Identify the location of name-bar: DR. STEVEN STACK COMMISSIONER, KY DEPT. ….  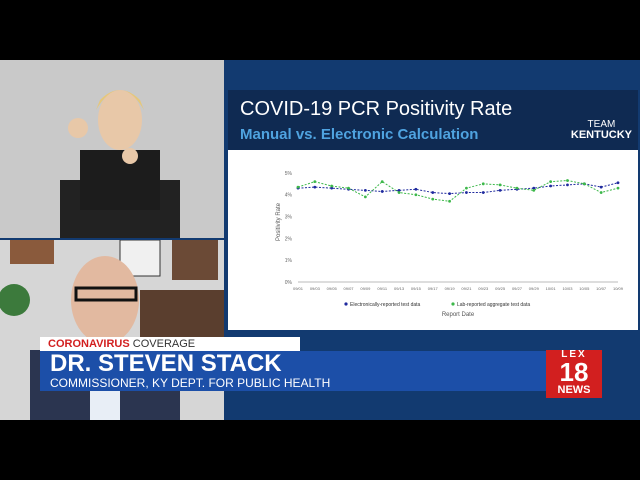
(300, 371).